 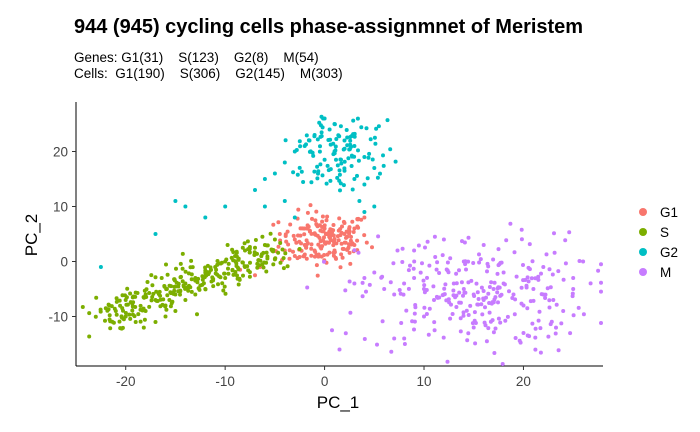 What do you see at coordinates (643, 252) in the screenshot?
I see `legend-key-G2` at bounding box center [643, 252].